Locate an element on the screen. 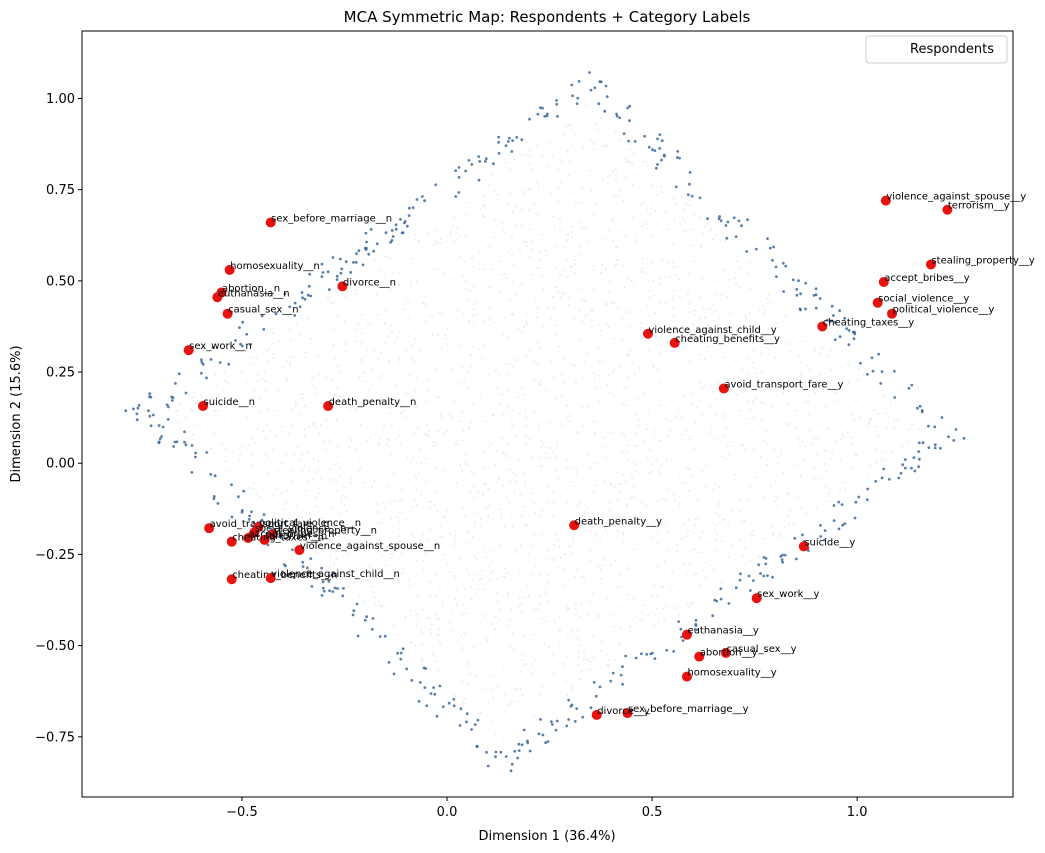 The image size is (1045, 853). category-terrorism-n: terrorism__n is located at coordinates (293, 538).